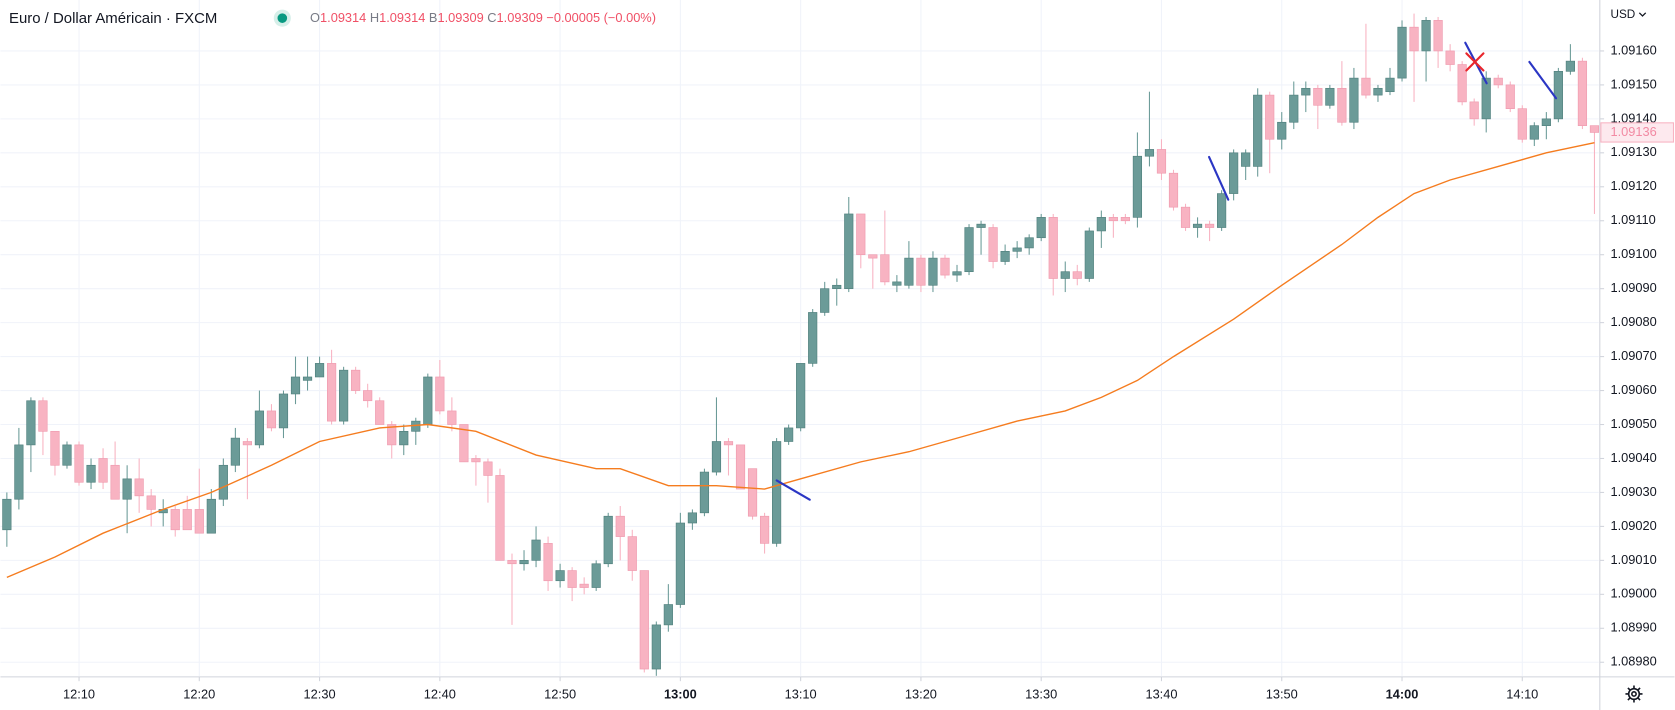  What do you see at coordinates (320, 693) in the screenshot?
I see `x-tick-label: 12:30` at bounding box center [320, 693].